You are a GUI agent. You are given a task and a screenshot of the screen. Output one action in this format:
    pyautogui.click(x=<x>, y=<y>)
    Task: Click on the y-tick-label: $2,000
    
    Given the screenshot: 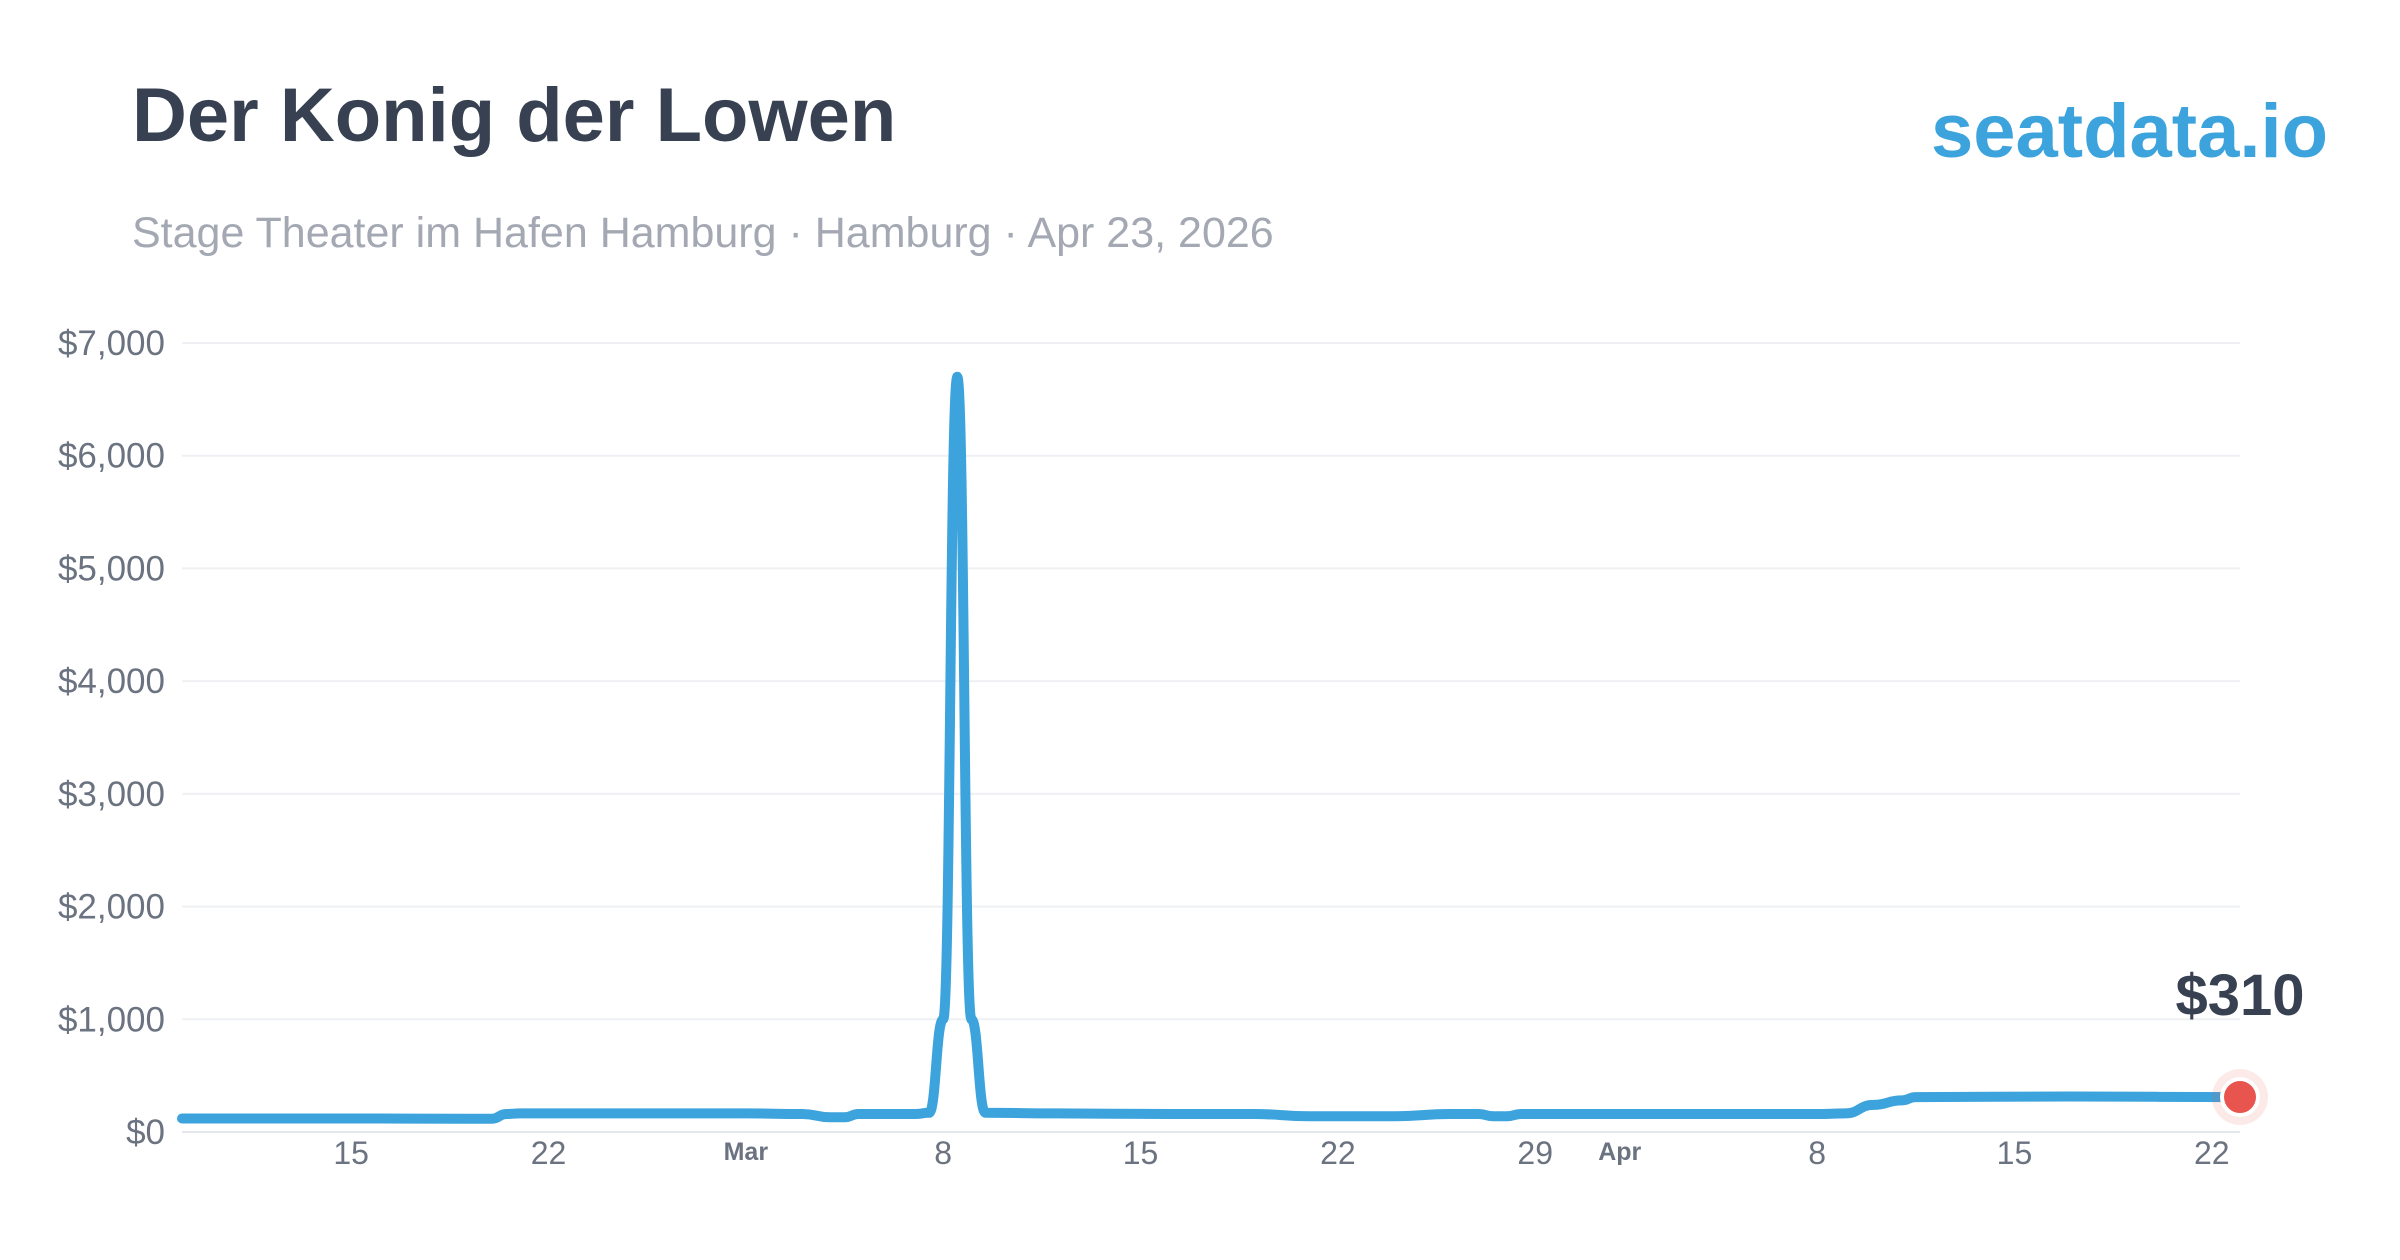 What is the action you would take?
    pyautogui.click(x=111, y=907)
    